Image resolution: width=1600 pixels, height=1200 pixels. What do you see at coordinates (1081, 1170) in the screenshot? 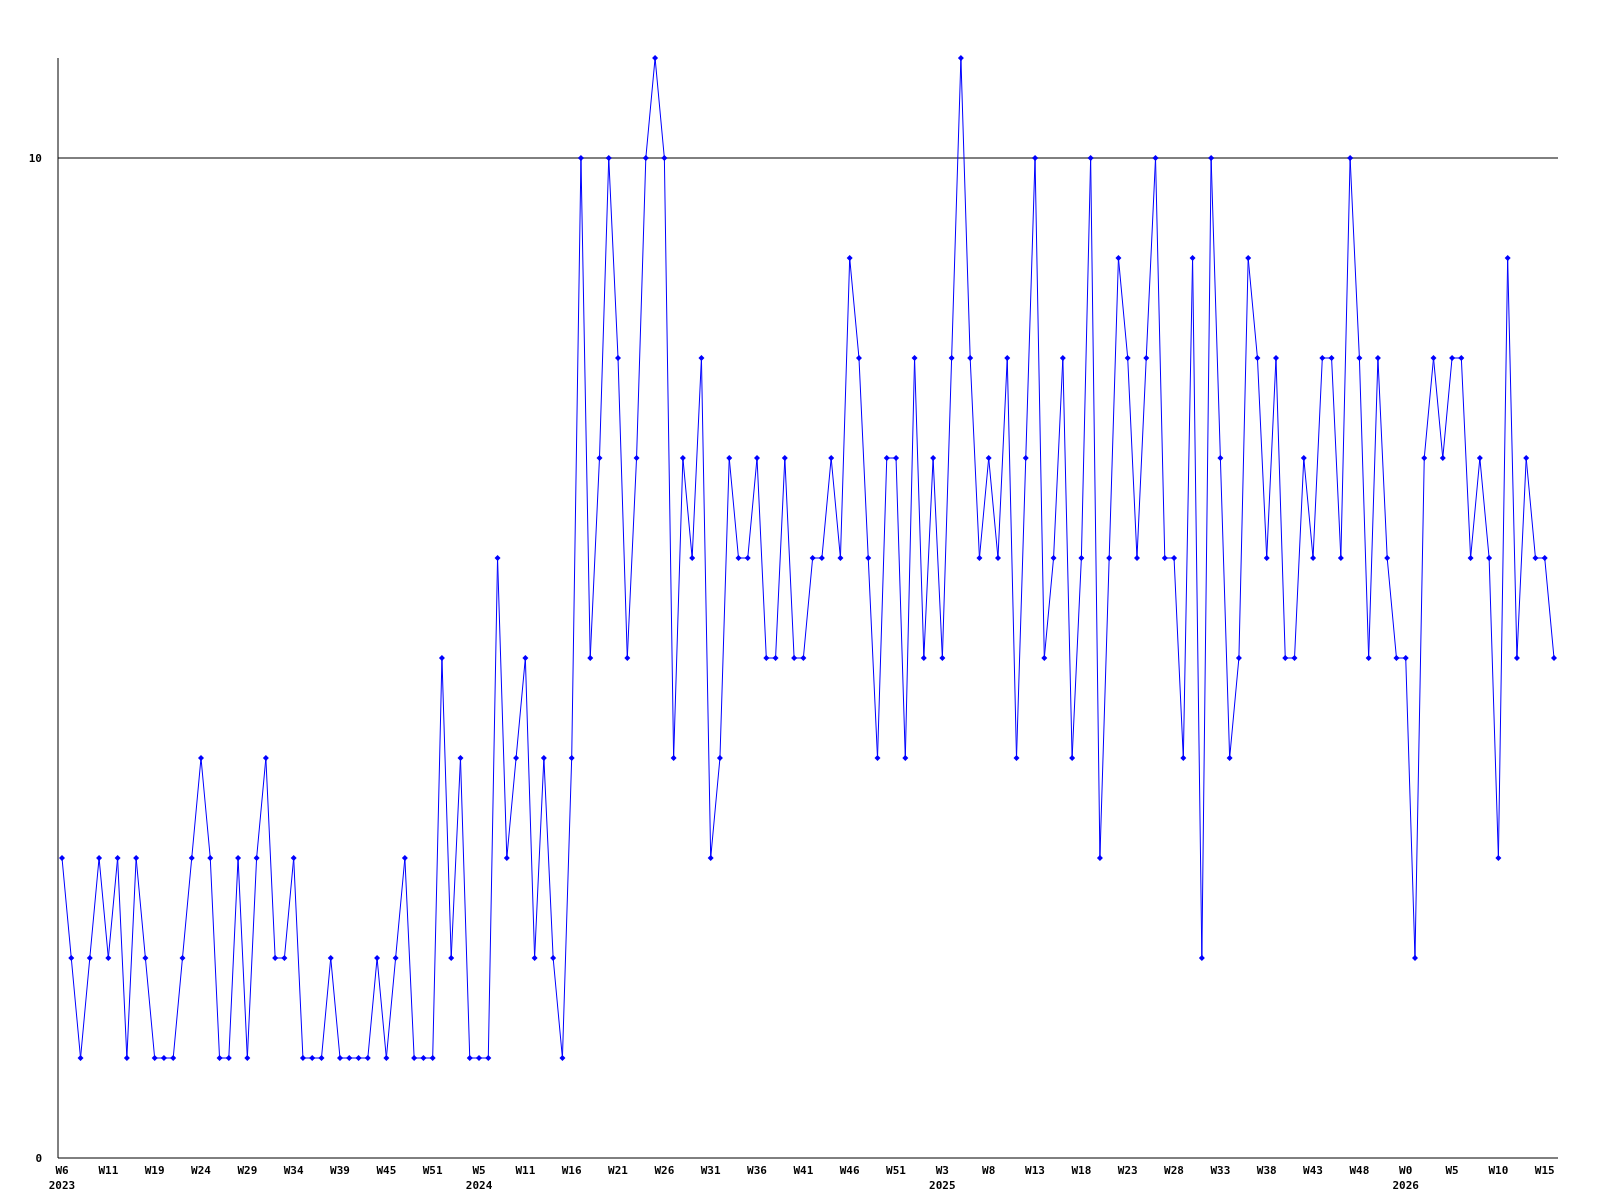
I see `x-tick-label: W18` at bounding box center [1081, 1170].